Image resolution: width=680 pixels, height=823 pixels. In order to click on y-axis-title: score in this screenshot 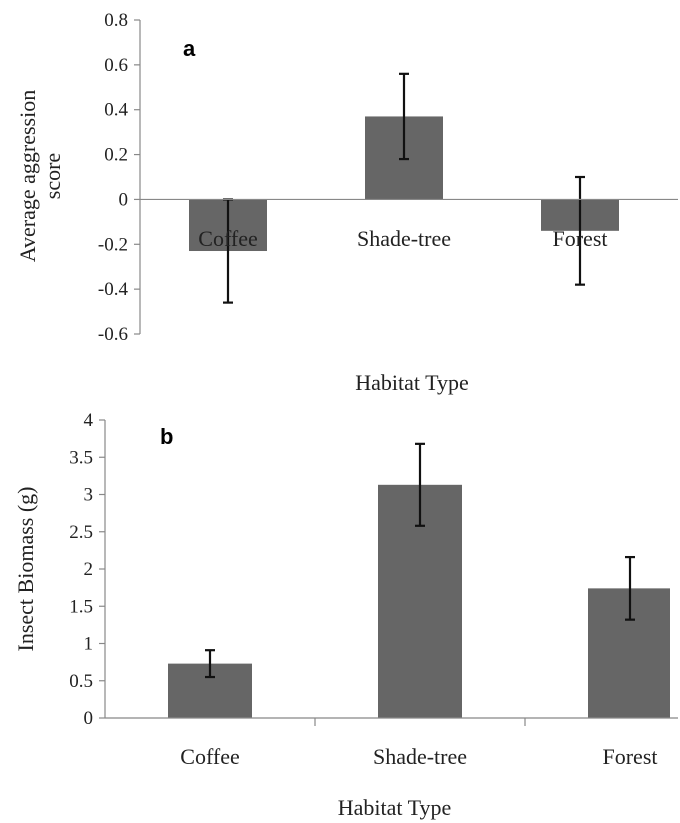, I will do `click(52, 176)`.